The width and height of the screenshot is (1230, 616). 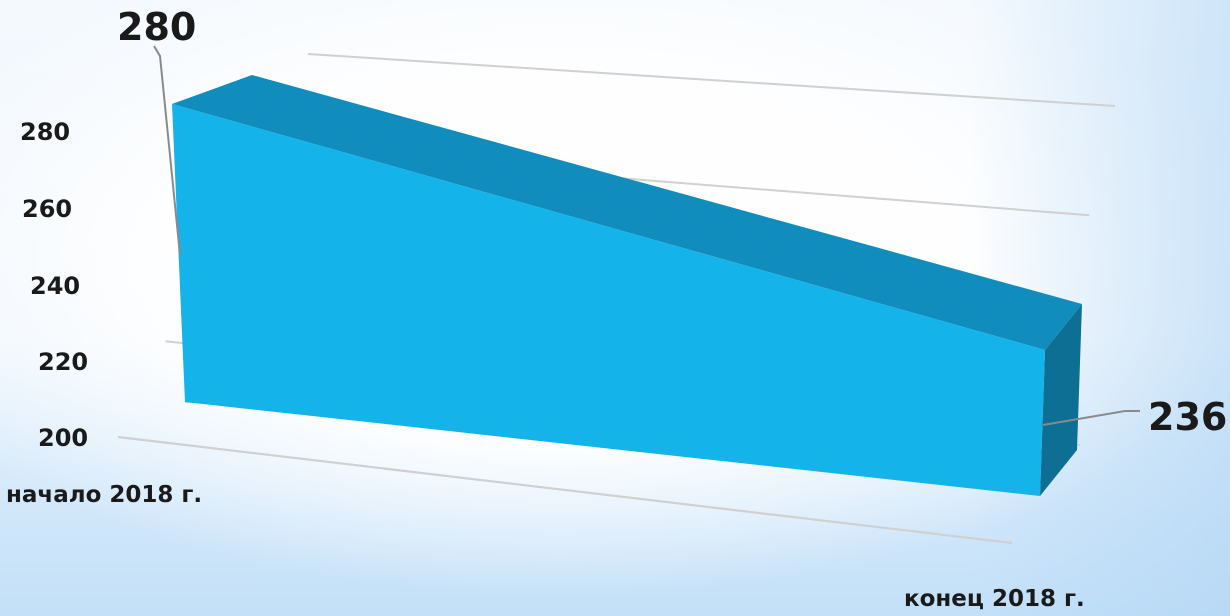 I want to click on data-label-end: 236, so click(x=1187, y=417).